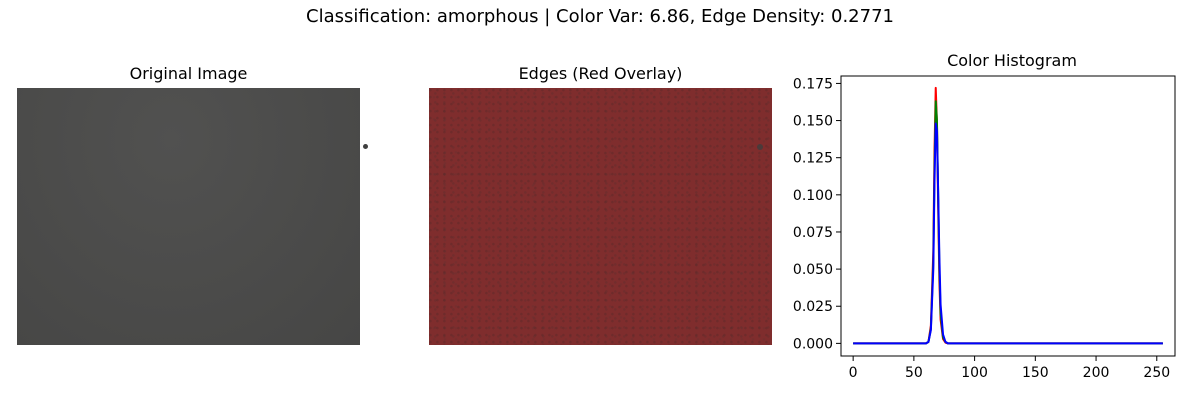 The height and width of the screenshot is (400, 1200). Describe the element at coordinates (188, 73) in the screenshot. I see `original-image-title: Original Image` at that location.